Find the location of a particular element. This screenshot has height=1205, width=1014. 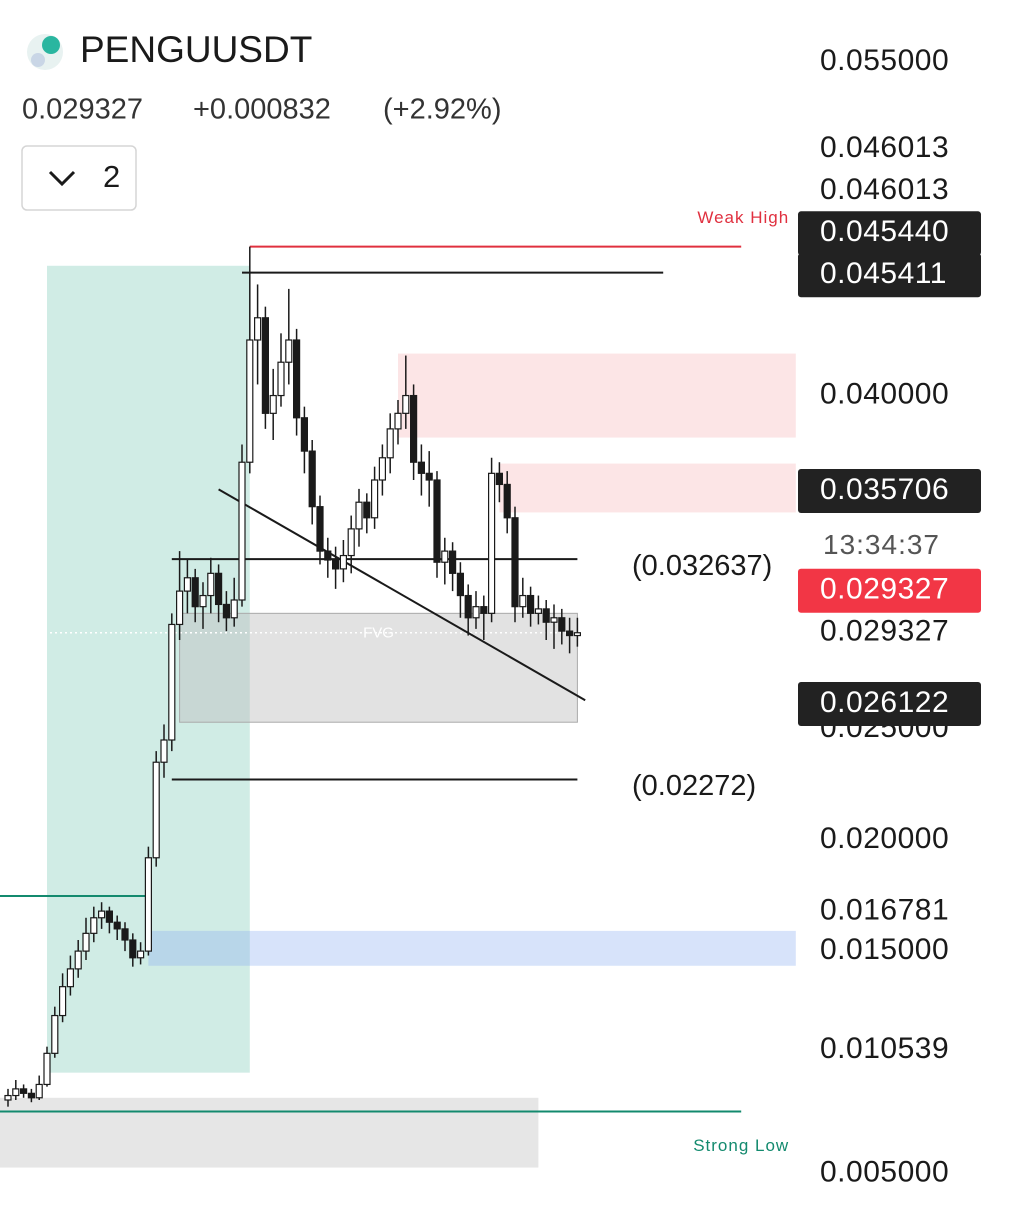

layout-dropdown is located at coordinates (79, 178).